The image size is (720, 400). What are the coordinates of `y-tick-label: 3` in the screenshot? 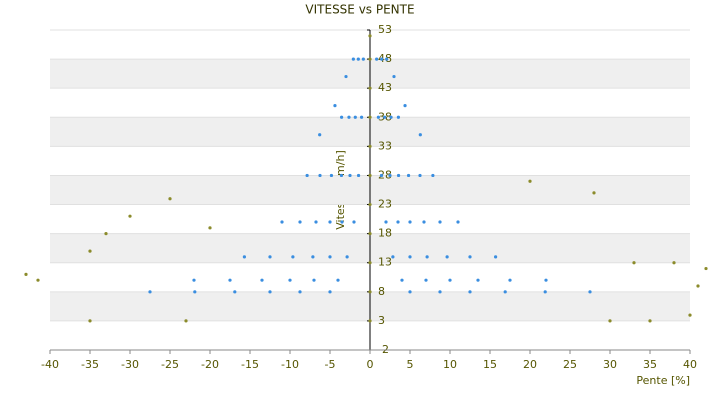 It's located at (381, 320).